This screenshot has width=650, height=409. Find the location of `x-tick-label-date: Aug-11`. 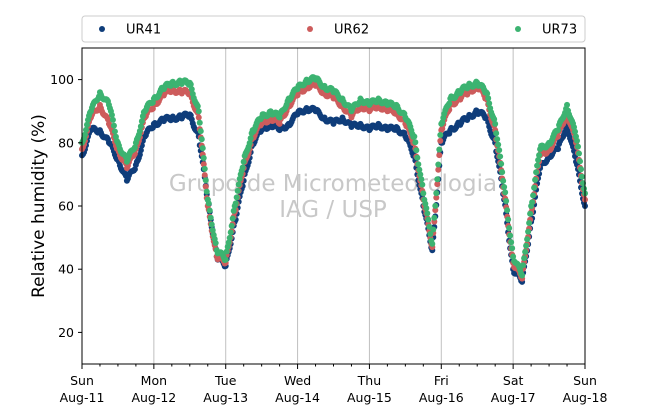

x-tick-label-date: Aug-11 is located at coordinates (82, 397).